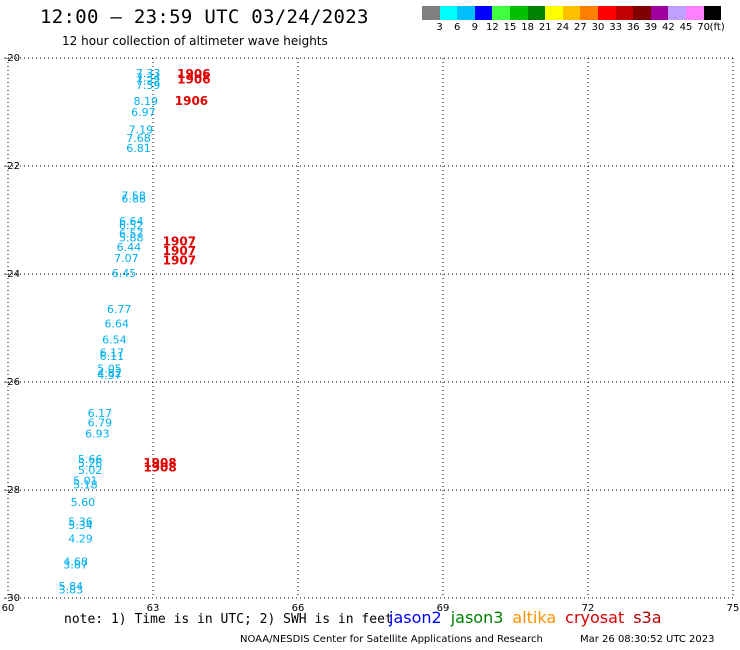  Describe the element at coordinates (12, 274) in the screenshot. I see `y-tick-label: -24` at that location.